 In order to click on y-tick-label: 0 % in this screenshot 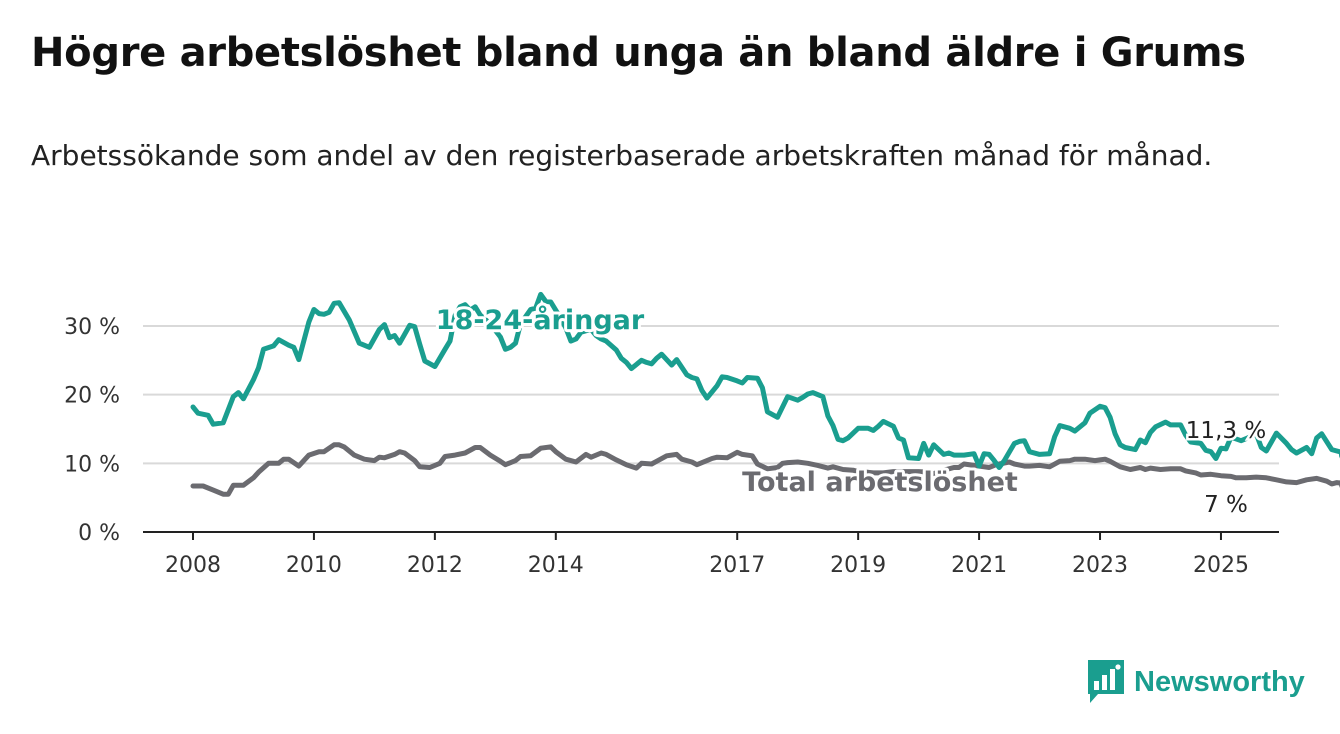, I will do `click(99, 533)`.